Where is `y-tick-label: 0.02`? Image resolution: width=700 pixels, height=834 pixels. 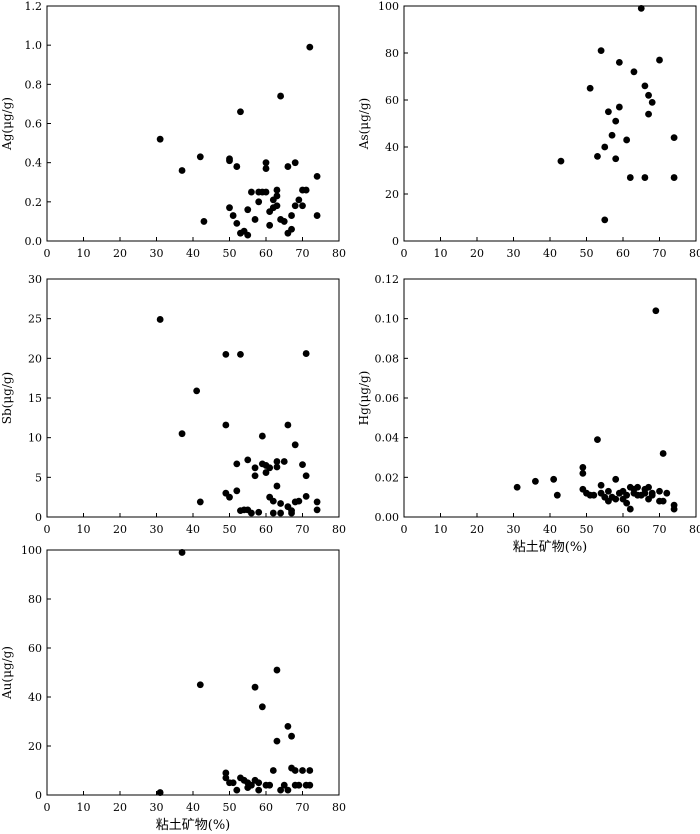 y-tick-label: 0.02 is located at coordinates (387, 477).